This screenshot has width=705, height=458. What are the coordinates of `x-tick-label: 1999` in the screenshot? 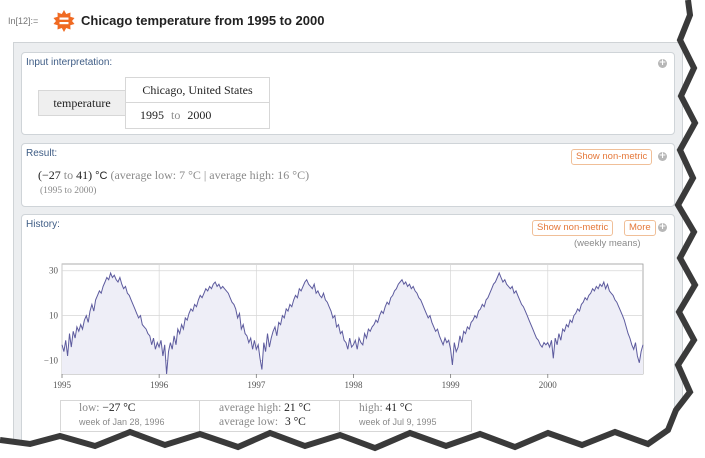 It's located at (451, 384).